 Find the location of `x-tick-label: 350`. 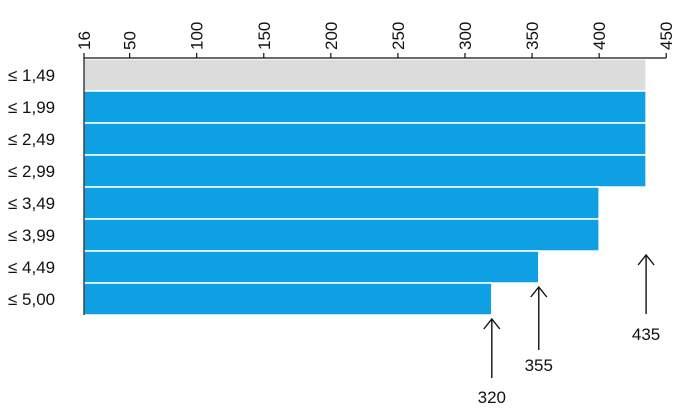

x-tick-label: 350 is located at coordinates (532, 36).